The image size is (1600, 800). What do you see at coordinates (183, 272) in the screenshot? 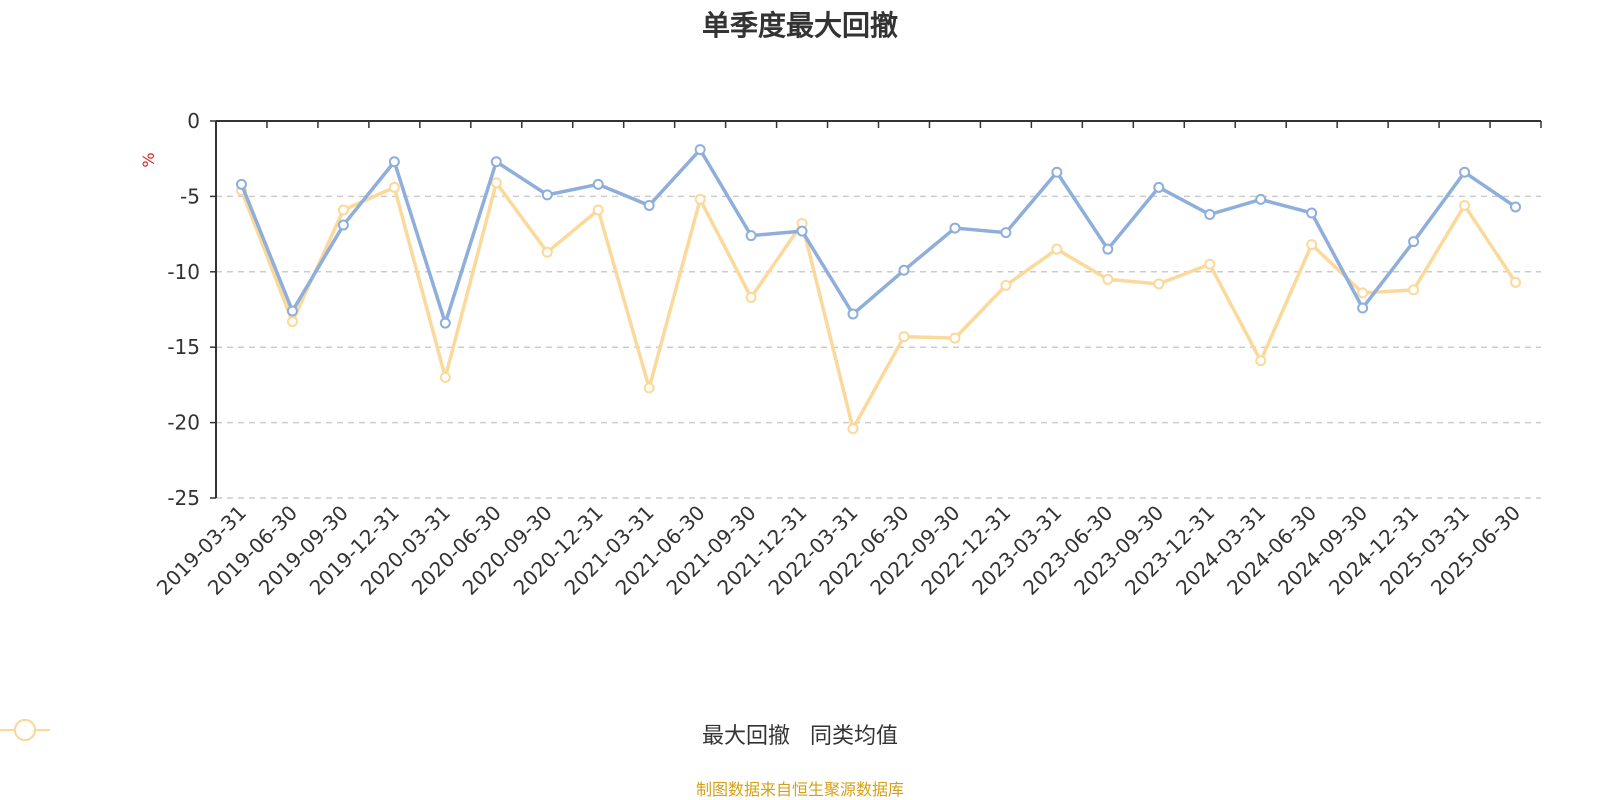
I see `y-tick-label: -10` at bounding box center [183, 272].